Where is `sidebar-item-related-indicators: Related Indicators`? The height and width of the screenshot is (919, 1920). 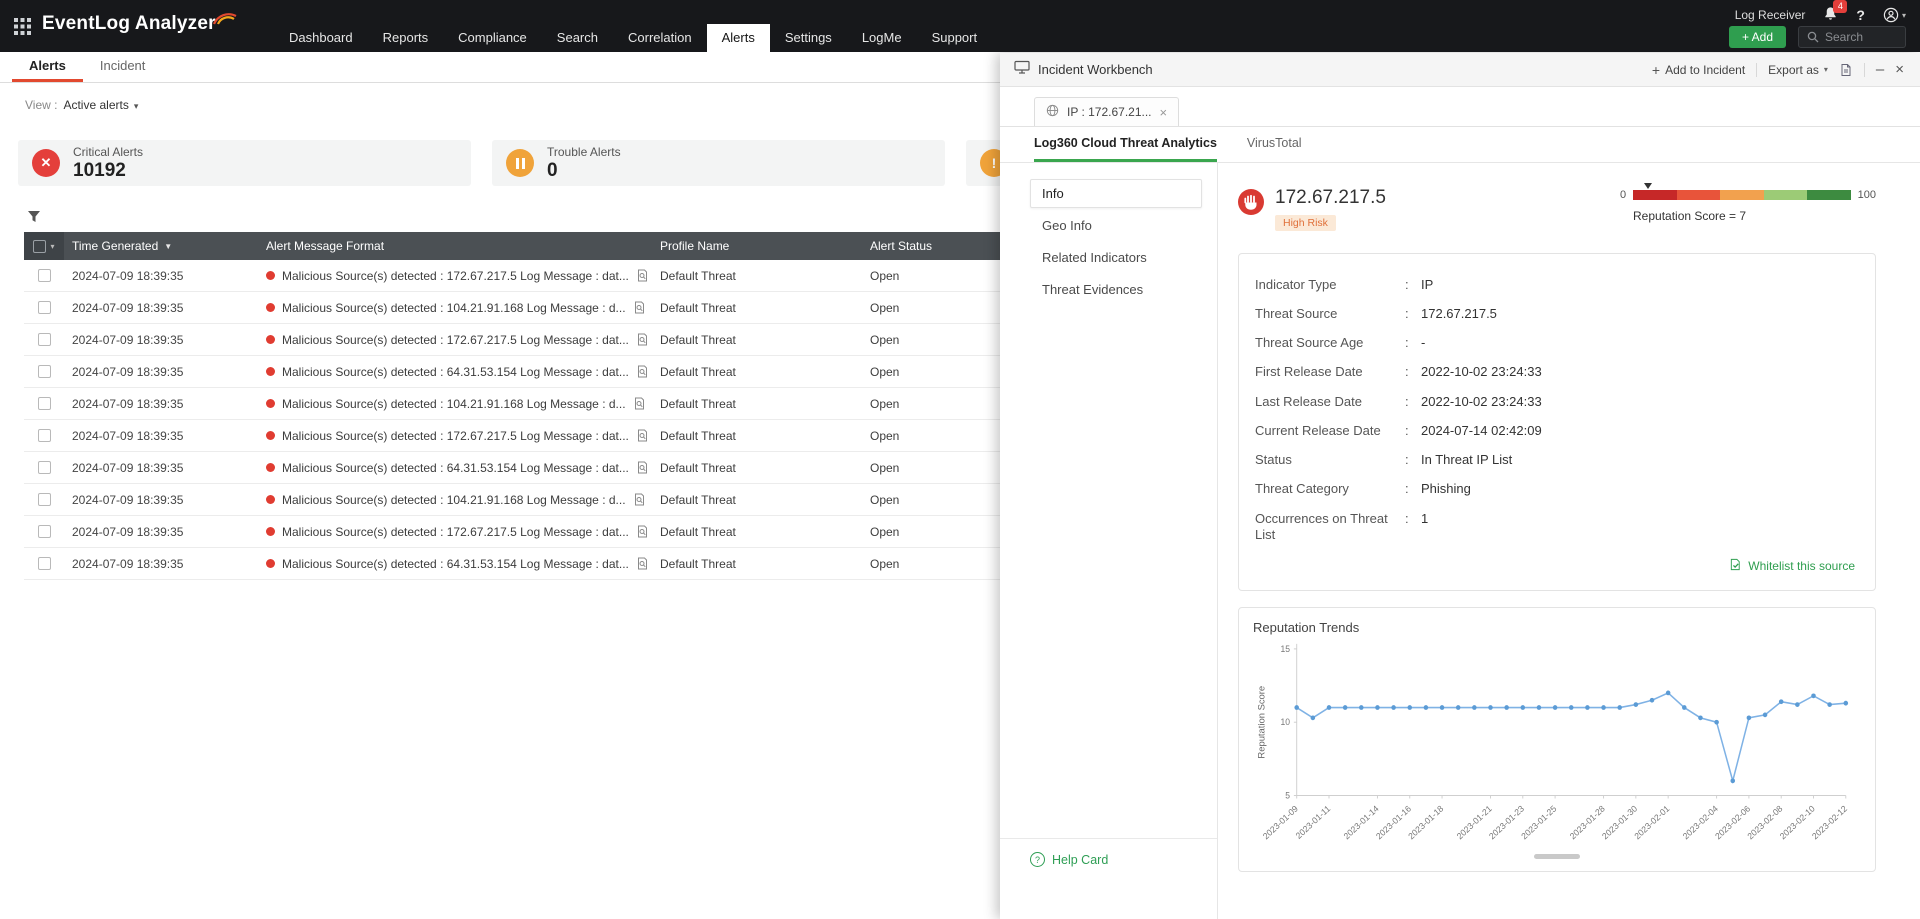
sidebar-item-related-indicators: Related Indicators is located at coordinates (1094, 257).